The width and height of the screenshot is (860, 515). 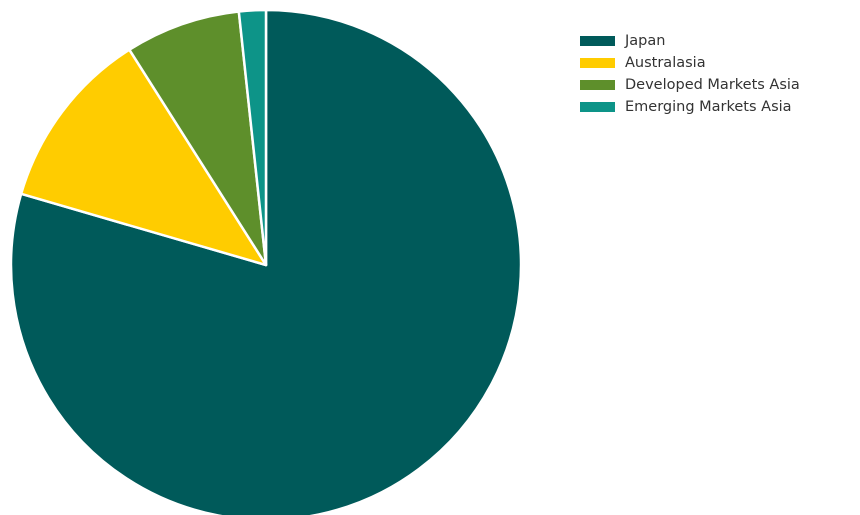 I want to click on legend-label-emerging-markets-asia: Emerging Markets Asia, so click(x=708, y=107).